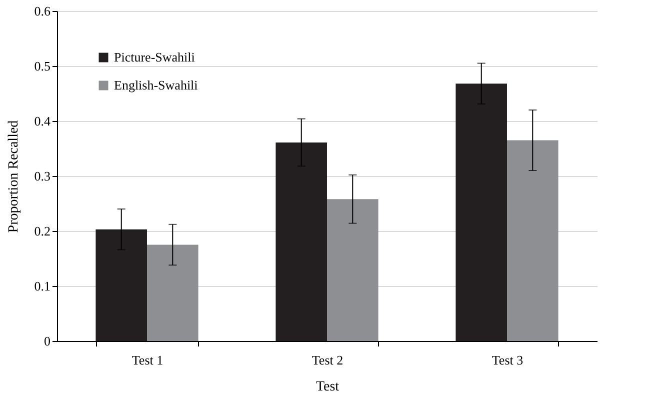 Image resolution: width=646 pixels, height=415 pixels. What do you see at coordinates (42, 176) in the screenshot?
I see `y-tick-label: 0.3` at bounding box center [42, 176].